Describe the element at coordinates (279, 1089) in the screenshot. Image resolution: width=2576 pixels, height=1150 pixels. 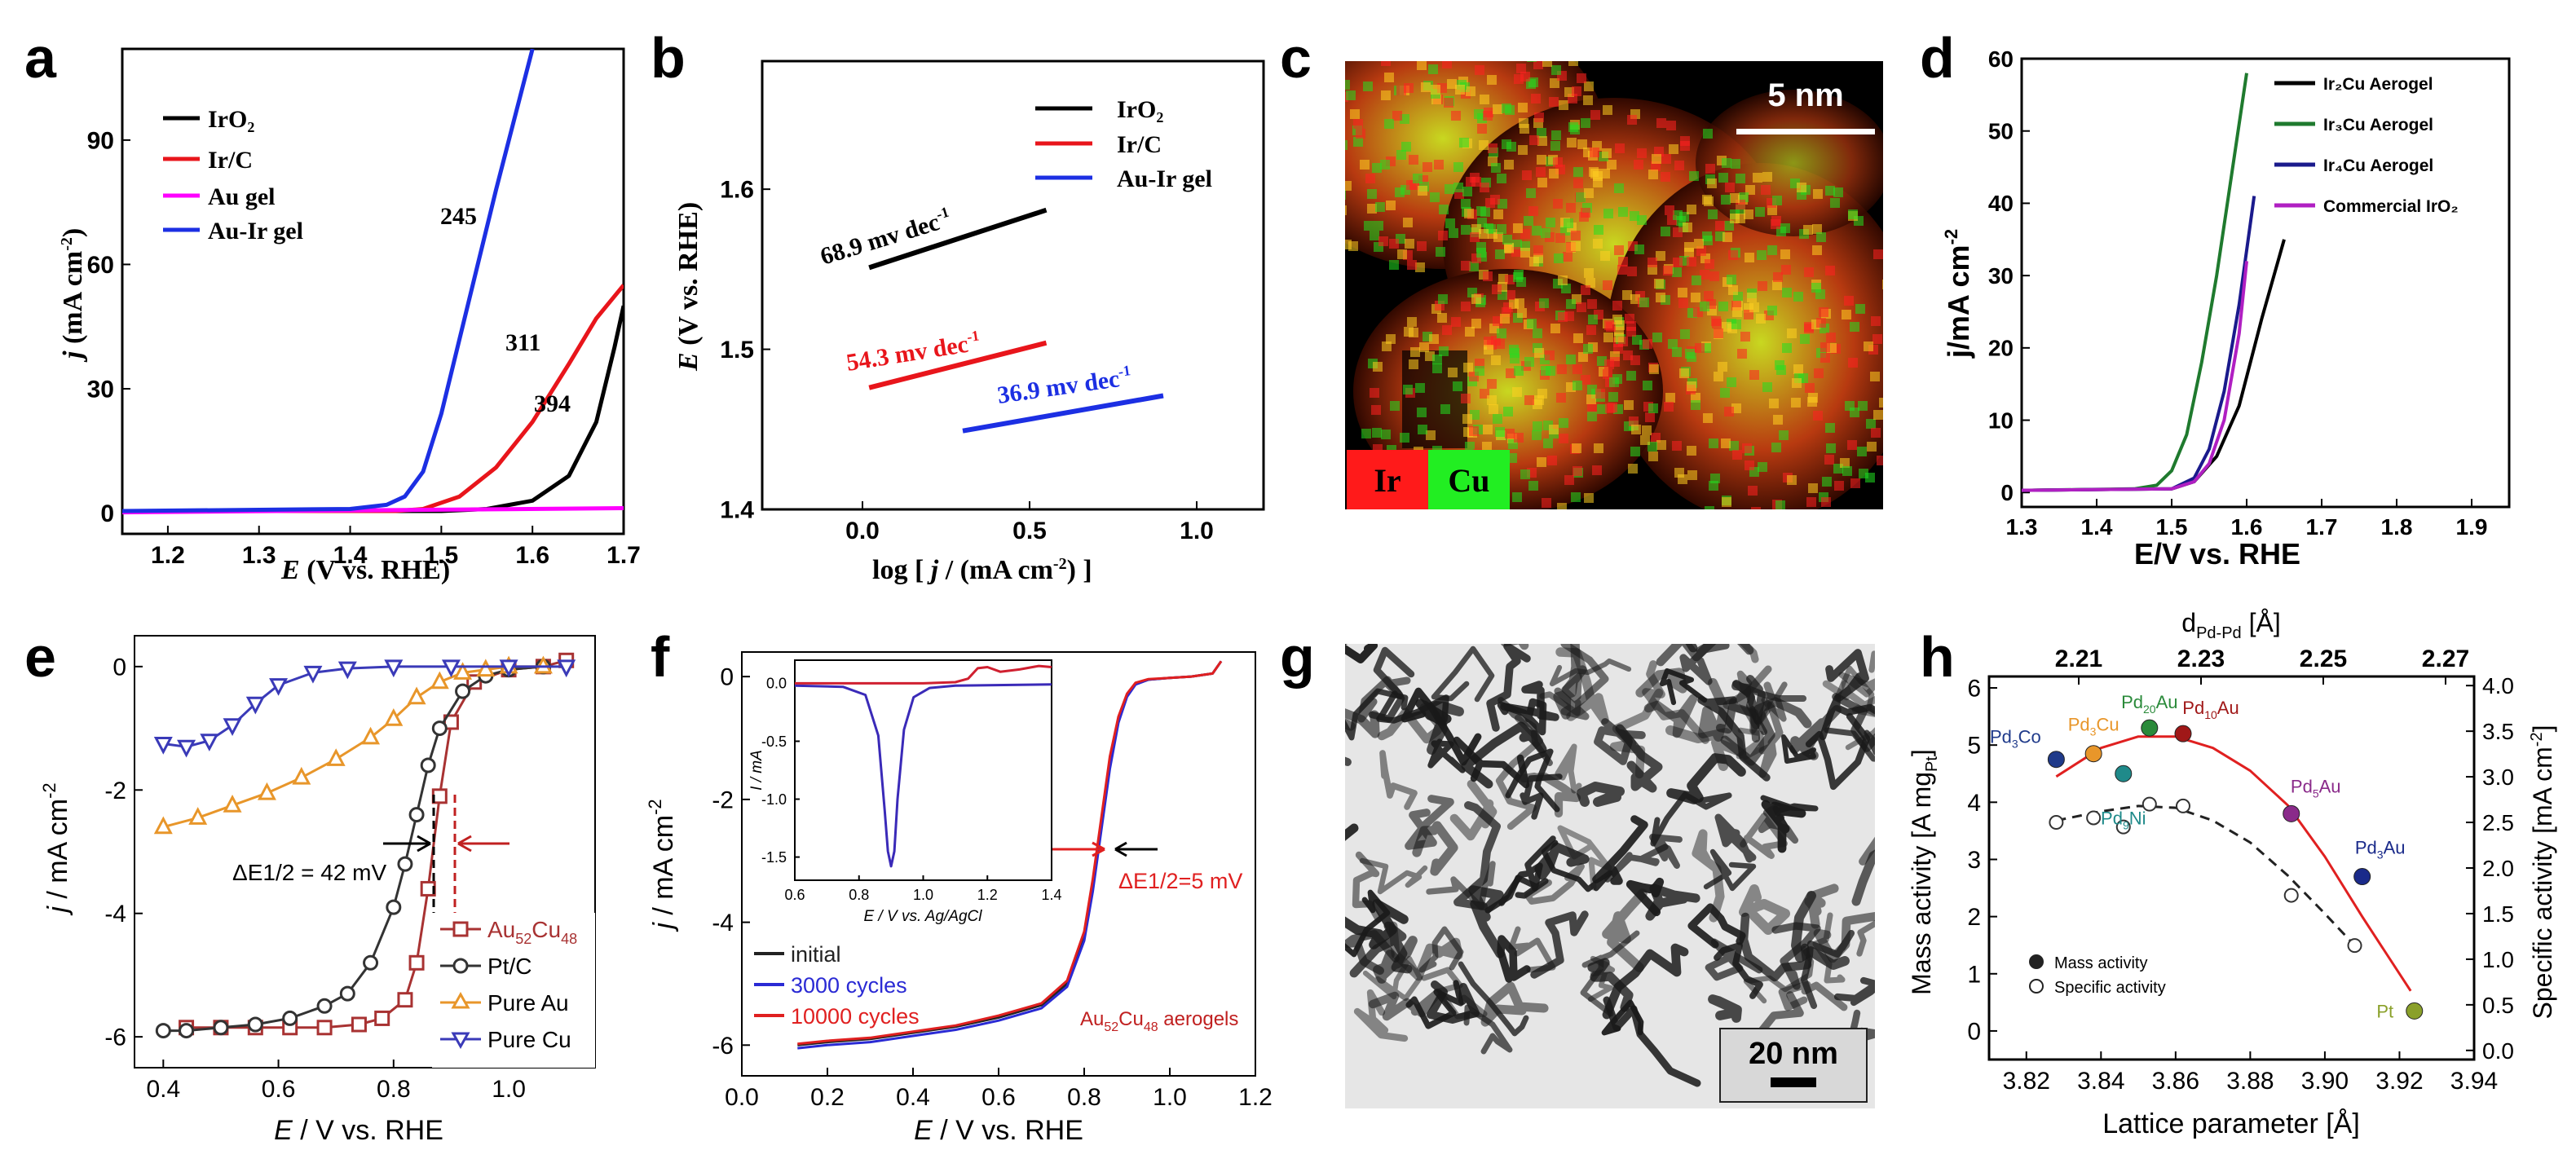
I see `x-tick-label: 0.6` at that location.